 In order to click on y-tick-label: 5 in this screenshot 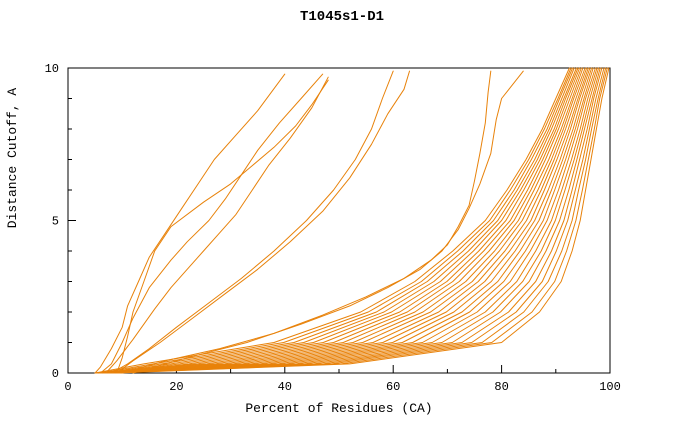, I will do `click(55, 222)`.